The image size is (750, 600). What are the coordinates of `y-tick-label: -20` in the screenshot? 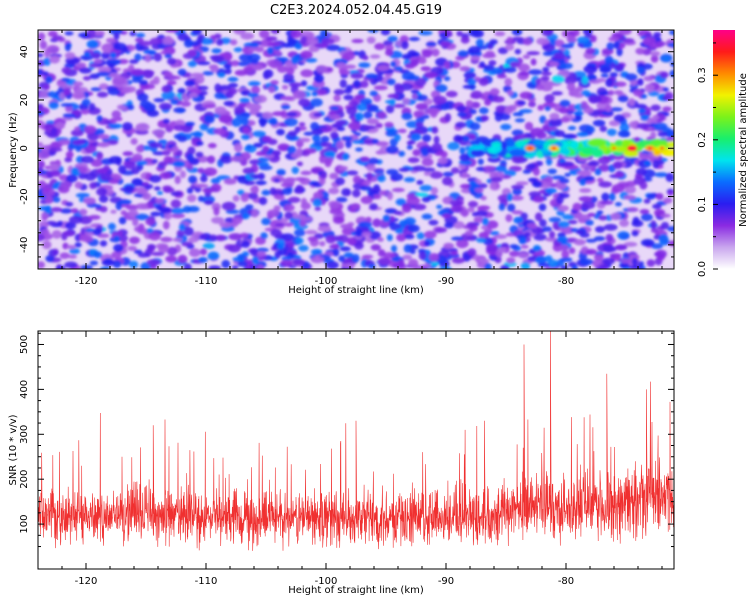 It's located at (24, 196).